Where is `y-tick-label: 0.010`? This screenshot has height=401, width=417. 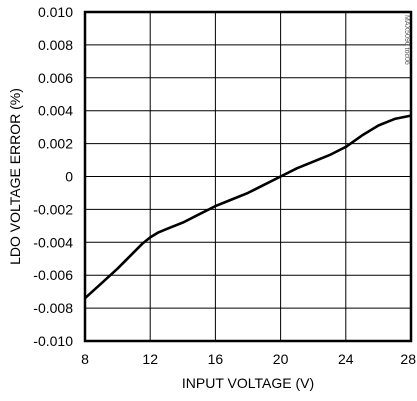 y-tick-label: 0.010 is located at coordinates (55, 12).